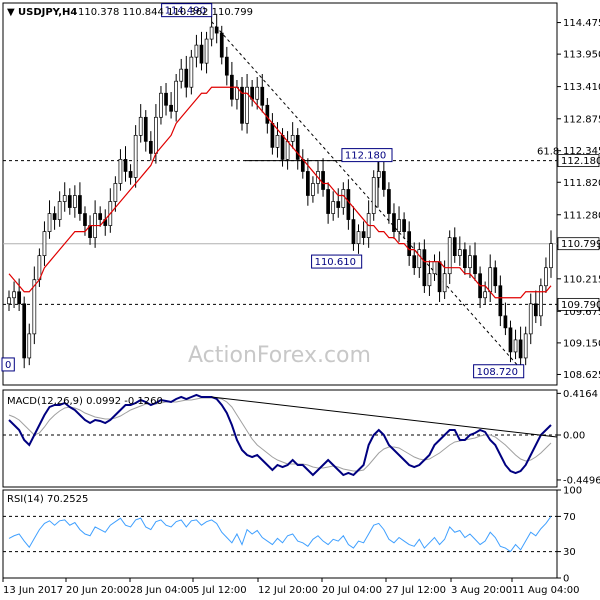  What do you see at coordinates (580, 305) in the screenshot?
I see `level-price-label: 109.790` at bounding box center [580, 305].